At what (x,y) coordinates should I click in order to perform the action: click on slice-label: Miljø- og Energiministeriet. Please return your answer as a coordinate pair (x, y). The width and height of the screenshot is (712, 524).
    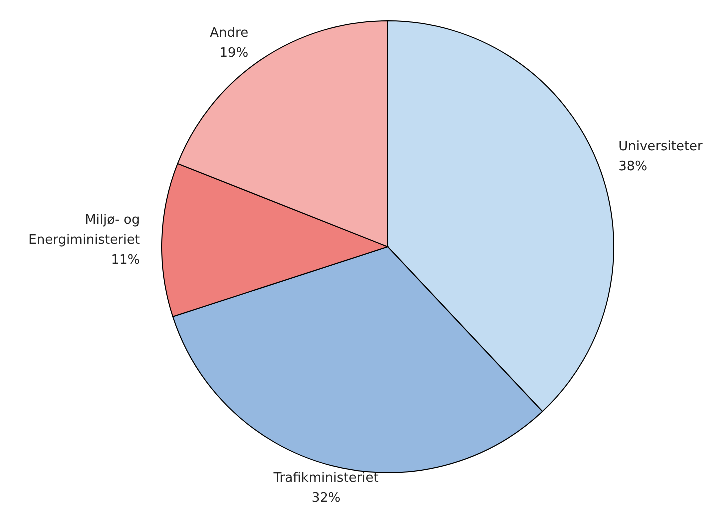
    Looking at the image, I should click on (84, 230).